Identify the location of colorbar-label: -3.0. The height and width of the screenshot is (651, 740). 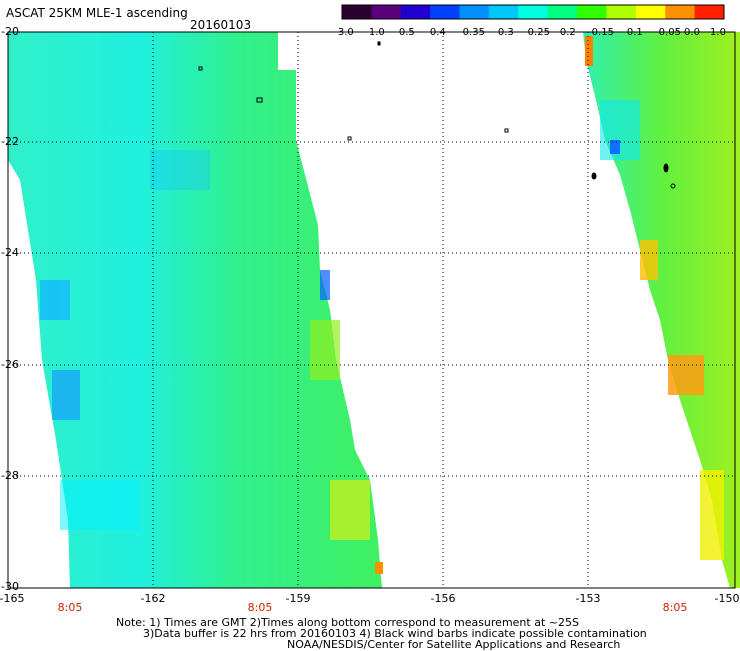
(344, 32).